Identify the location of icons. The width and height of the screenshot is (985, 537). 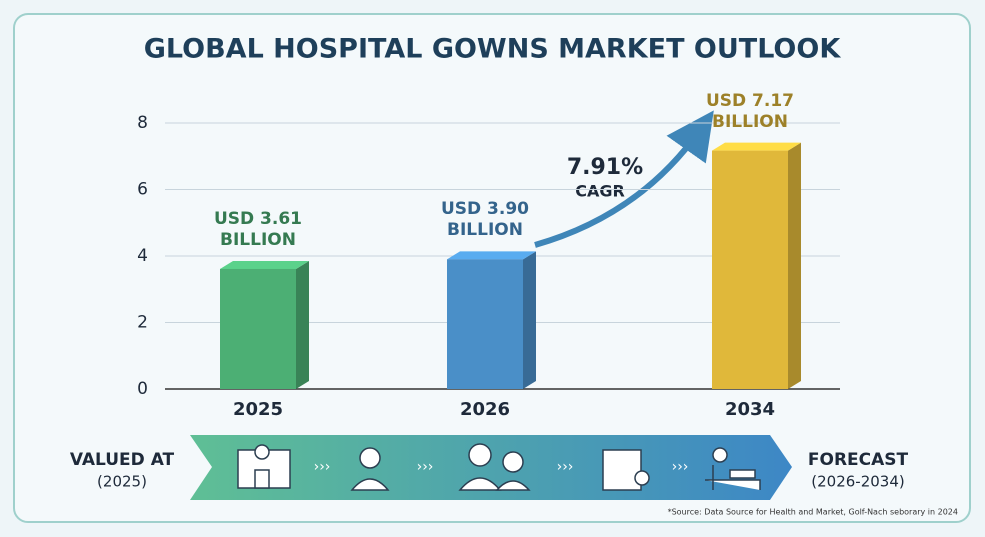
(499, 467).